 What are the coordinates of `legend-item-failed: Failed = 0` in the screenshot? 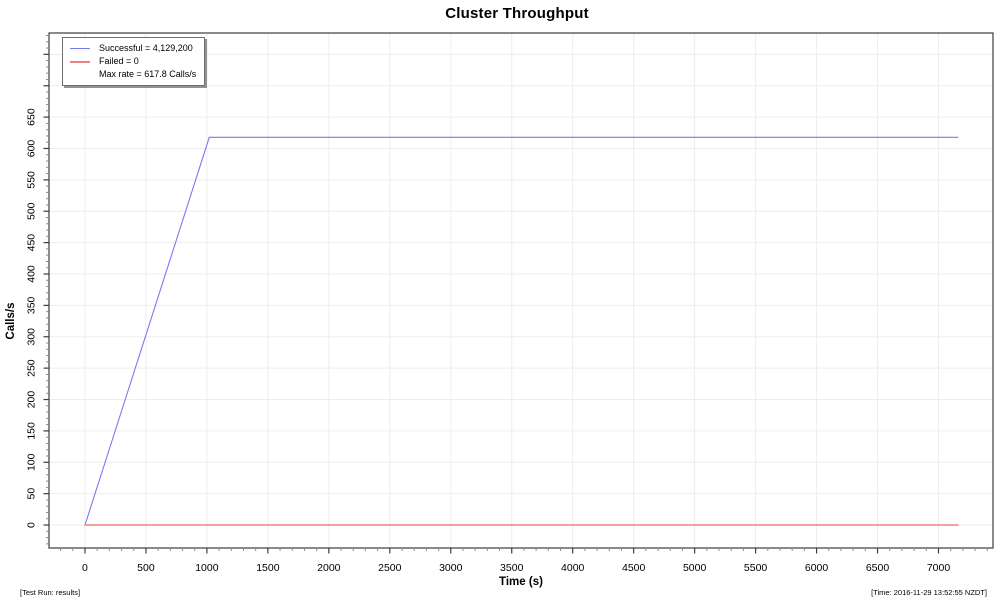 It's located at (133, 61).